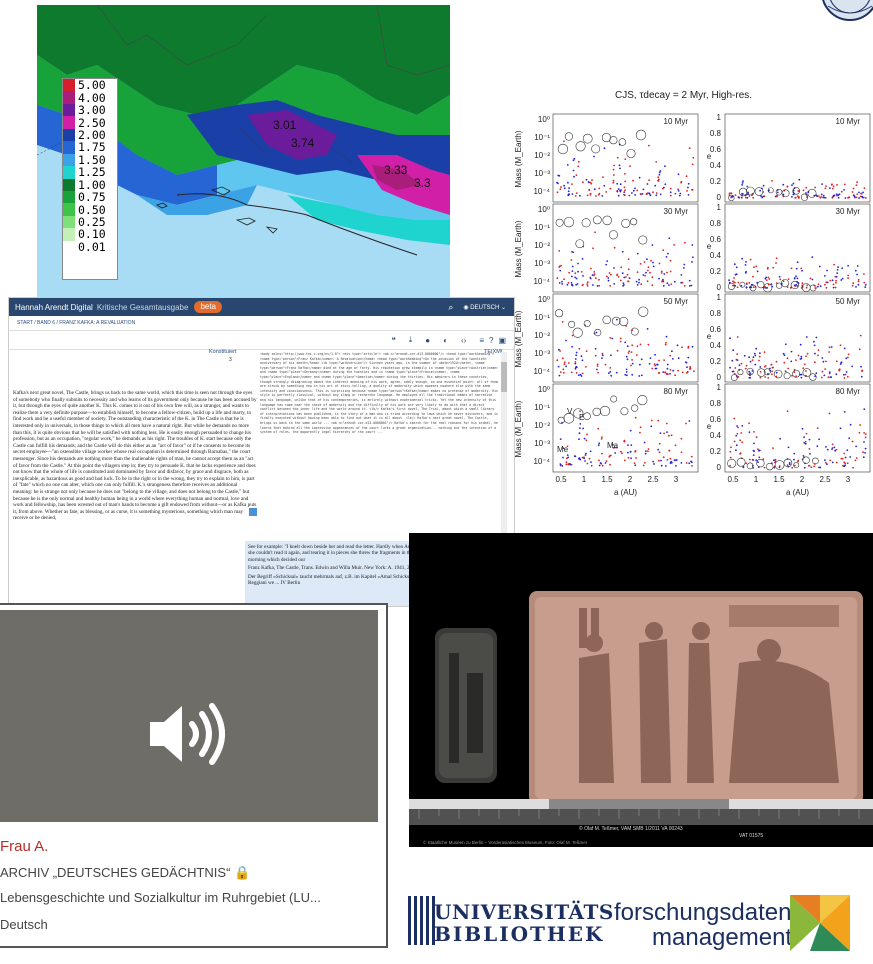  I want to click on help-icon: ?, so click(491, 340).